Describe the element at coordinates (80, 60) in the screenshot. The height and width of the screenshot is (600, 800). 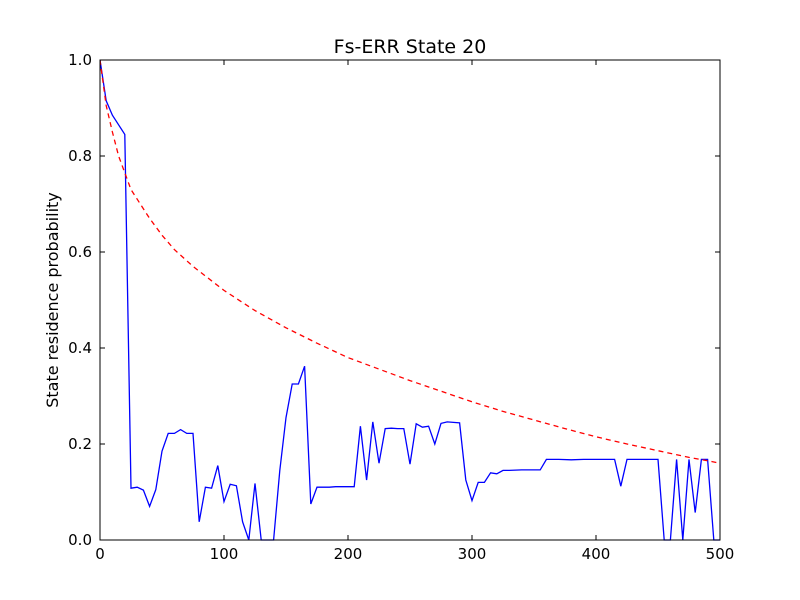
I see `y-tick-label: 1.0` at that location.